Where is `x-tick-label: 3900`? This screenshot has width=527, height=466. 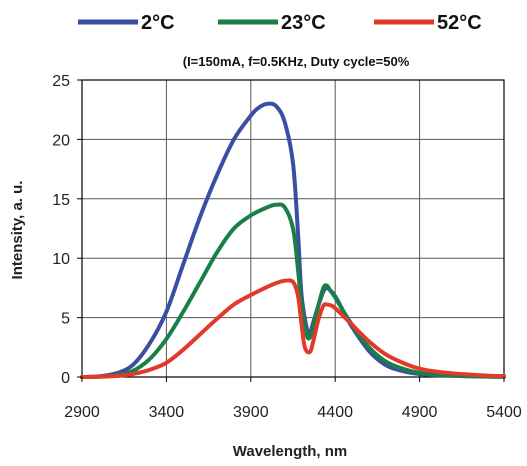
x-tick-label: 3900 is located at coordinates (251, 412).